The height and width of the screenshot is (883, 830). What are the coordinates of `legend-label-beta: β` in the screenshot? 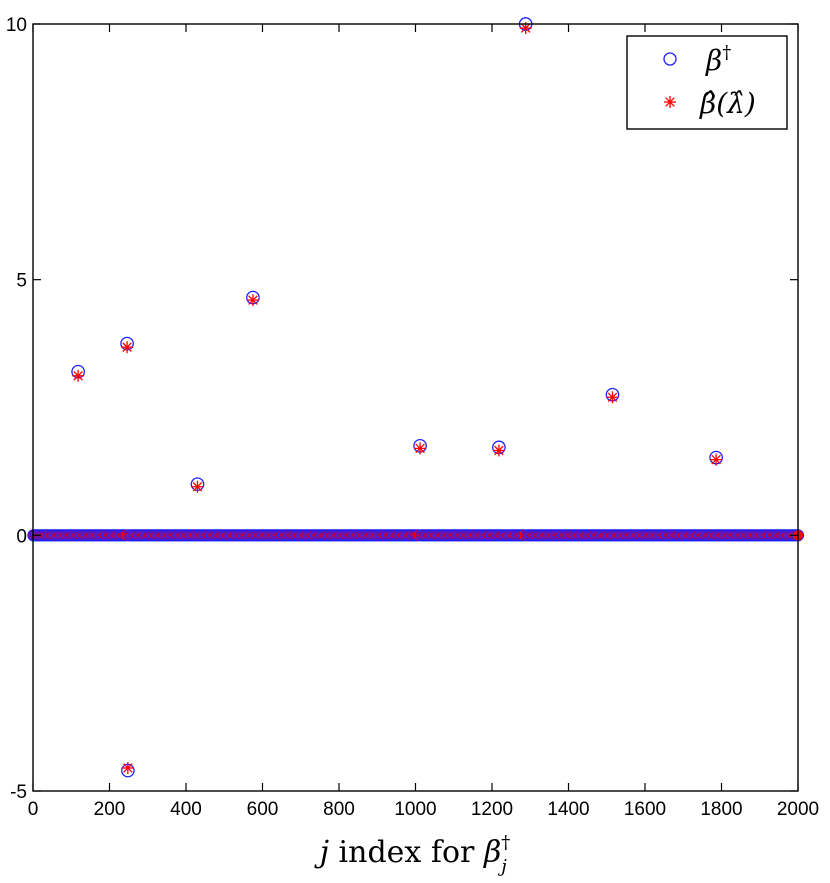 It's located at (713, 60).